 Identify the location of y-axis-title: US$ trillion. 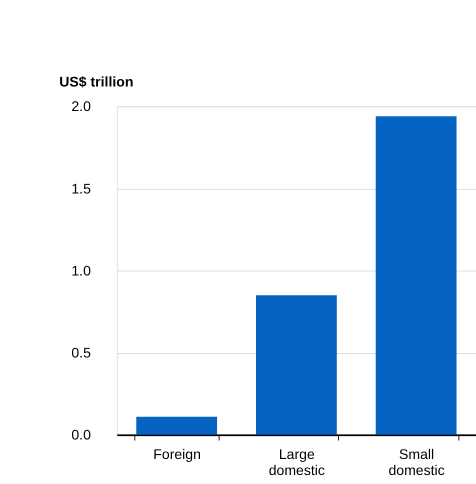
(96, 82).